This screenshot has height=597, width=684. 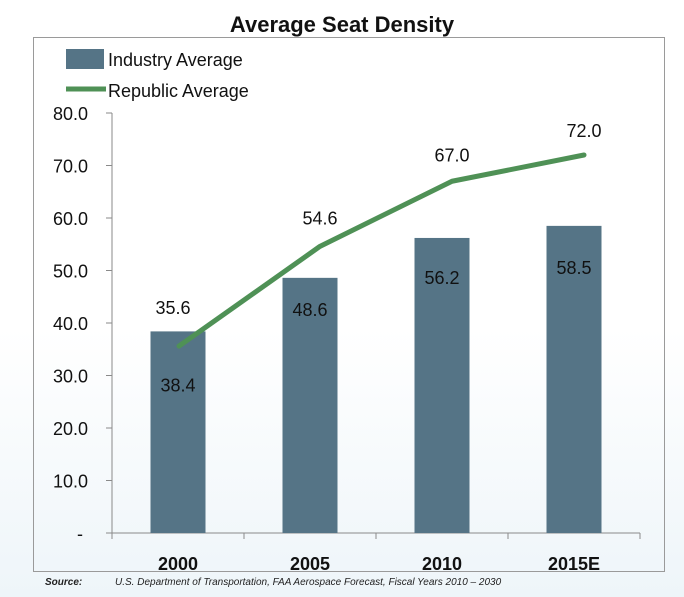 I want to click on line-data-label: 54.6, so click(x=319, y=218).